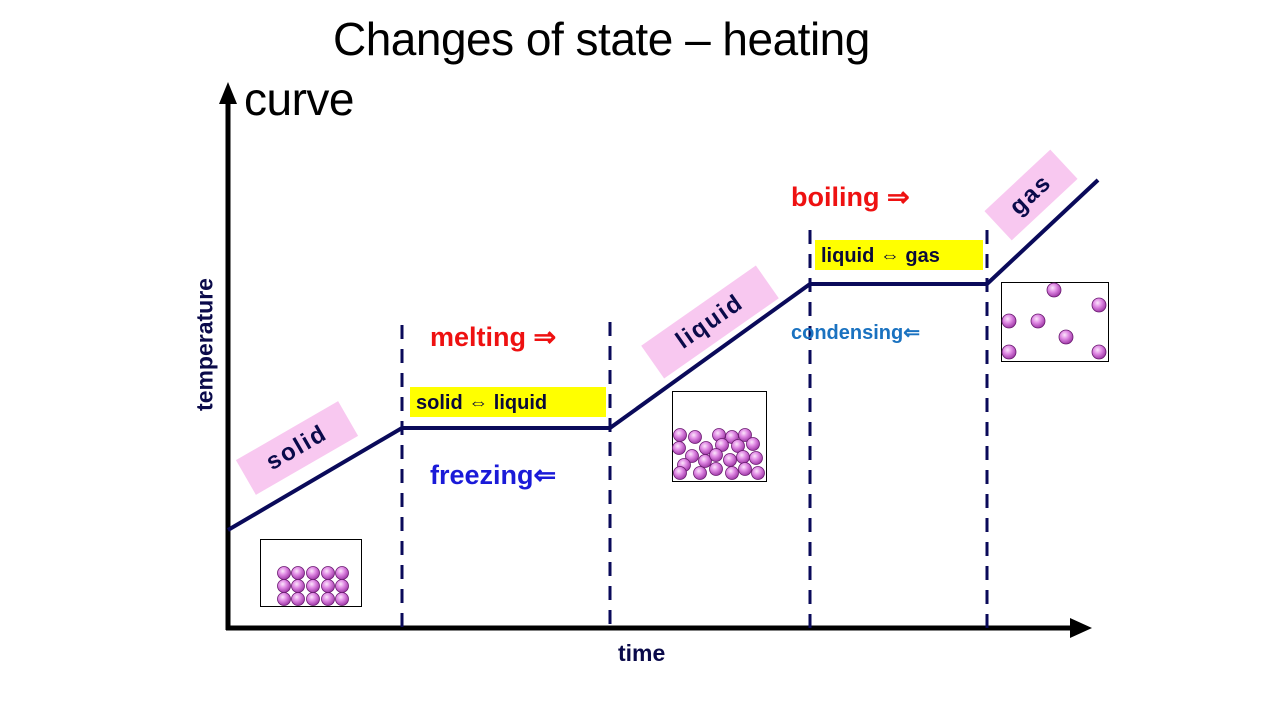 The height and width of the screenshot is (720, 1280). Describe the element at coordinates (642, 653) in the screenshot. I see `x-axis-label: time` at that location.